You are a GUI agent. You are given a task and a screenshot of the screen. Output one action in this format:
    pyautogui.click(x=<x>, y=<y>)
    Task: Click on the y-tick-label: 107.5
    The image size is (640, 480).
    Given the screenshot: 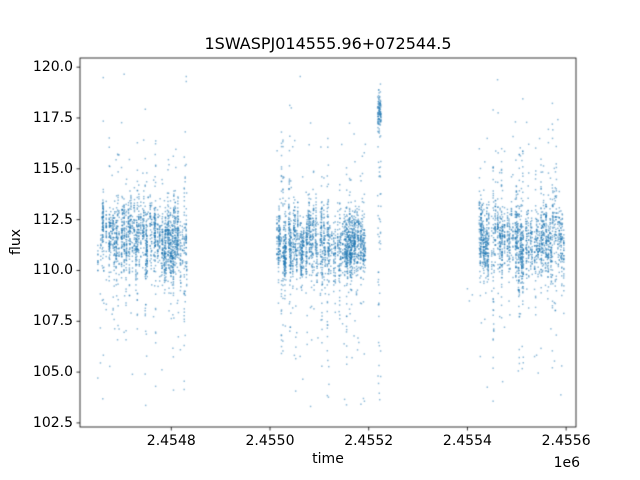 What is the action you would take?
    pyautogui.click(x=52, y=321)
    